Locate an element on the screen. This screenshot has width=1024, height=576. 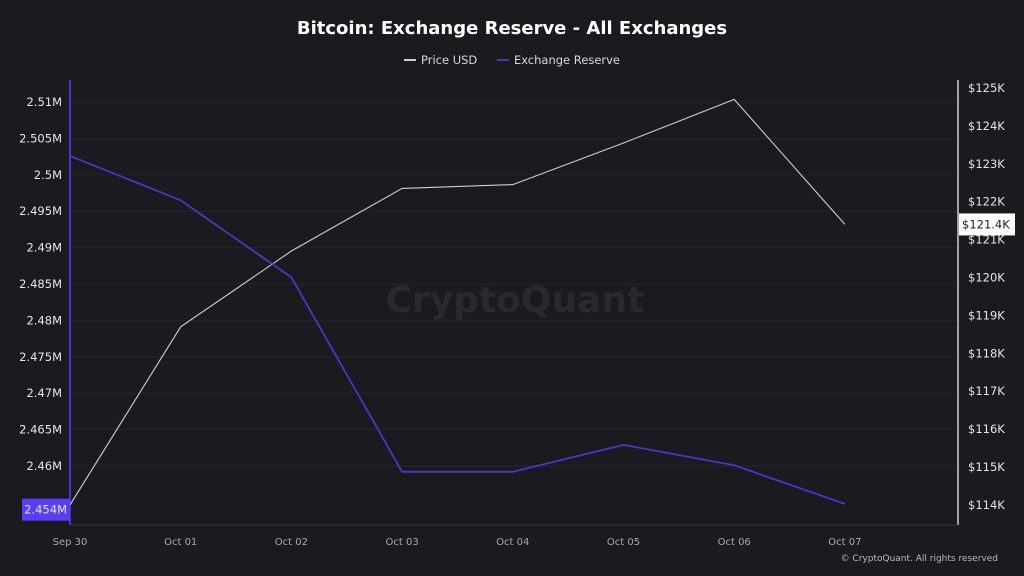
x-tick-label: Oct 04 is located at coordinates (512, 542).